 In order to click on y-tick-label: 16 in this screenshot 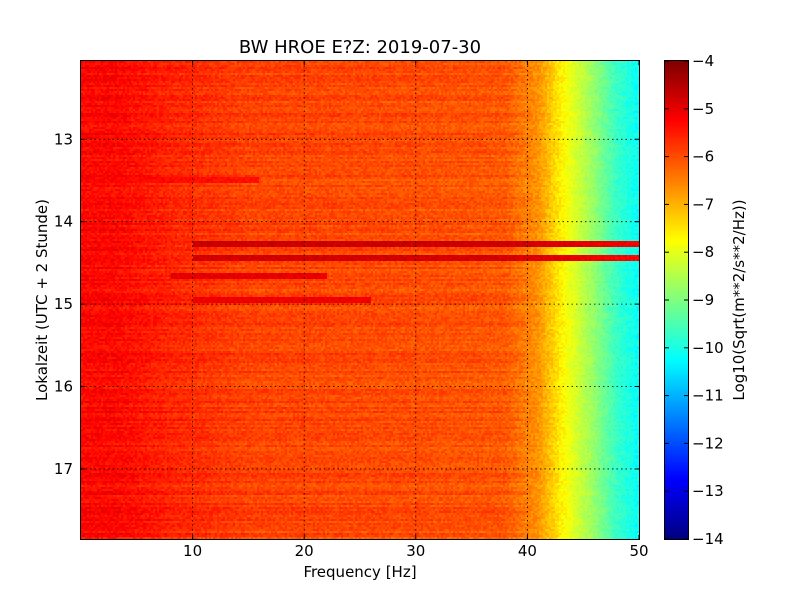, I will do `click(63, 387)`.